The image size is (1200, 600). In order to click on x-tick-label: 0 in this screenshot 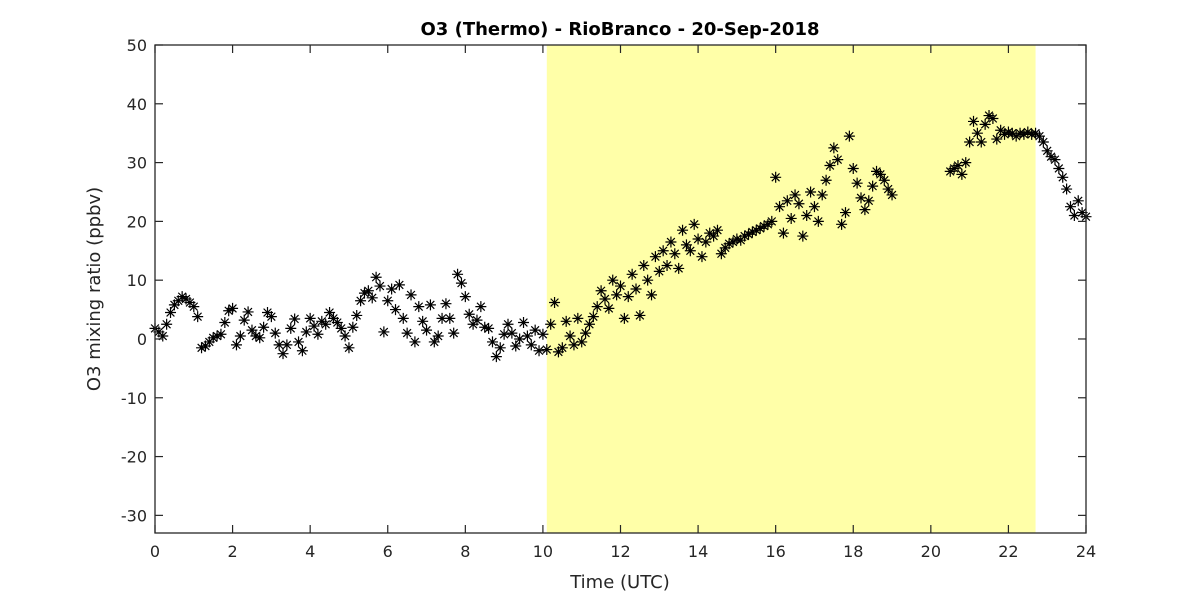, I will do `click(155, 551)`.